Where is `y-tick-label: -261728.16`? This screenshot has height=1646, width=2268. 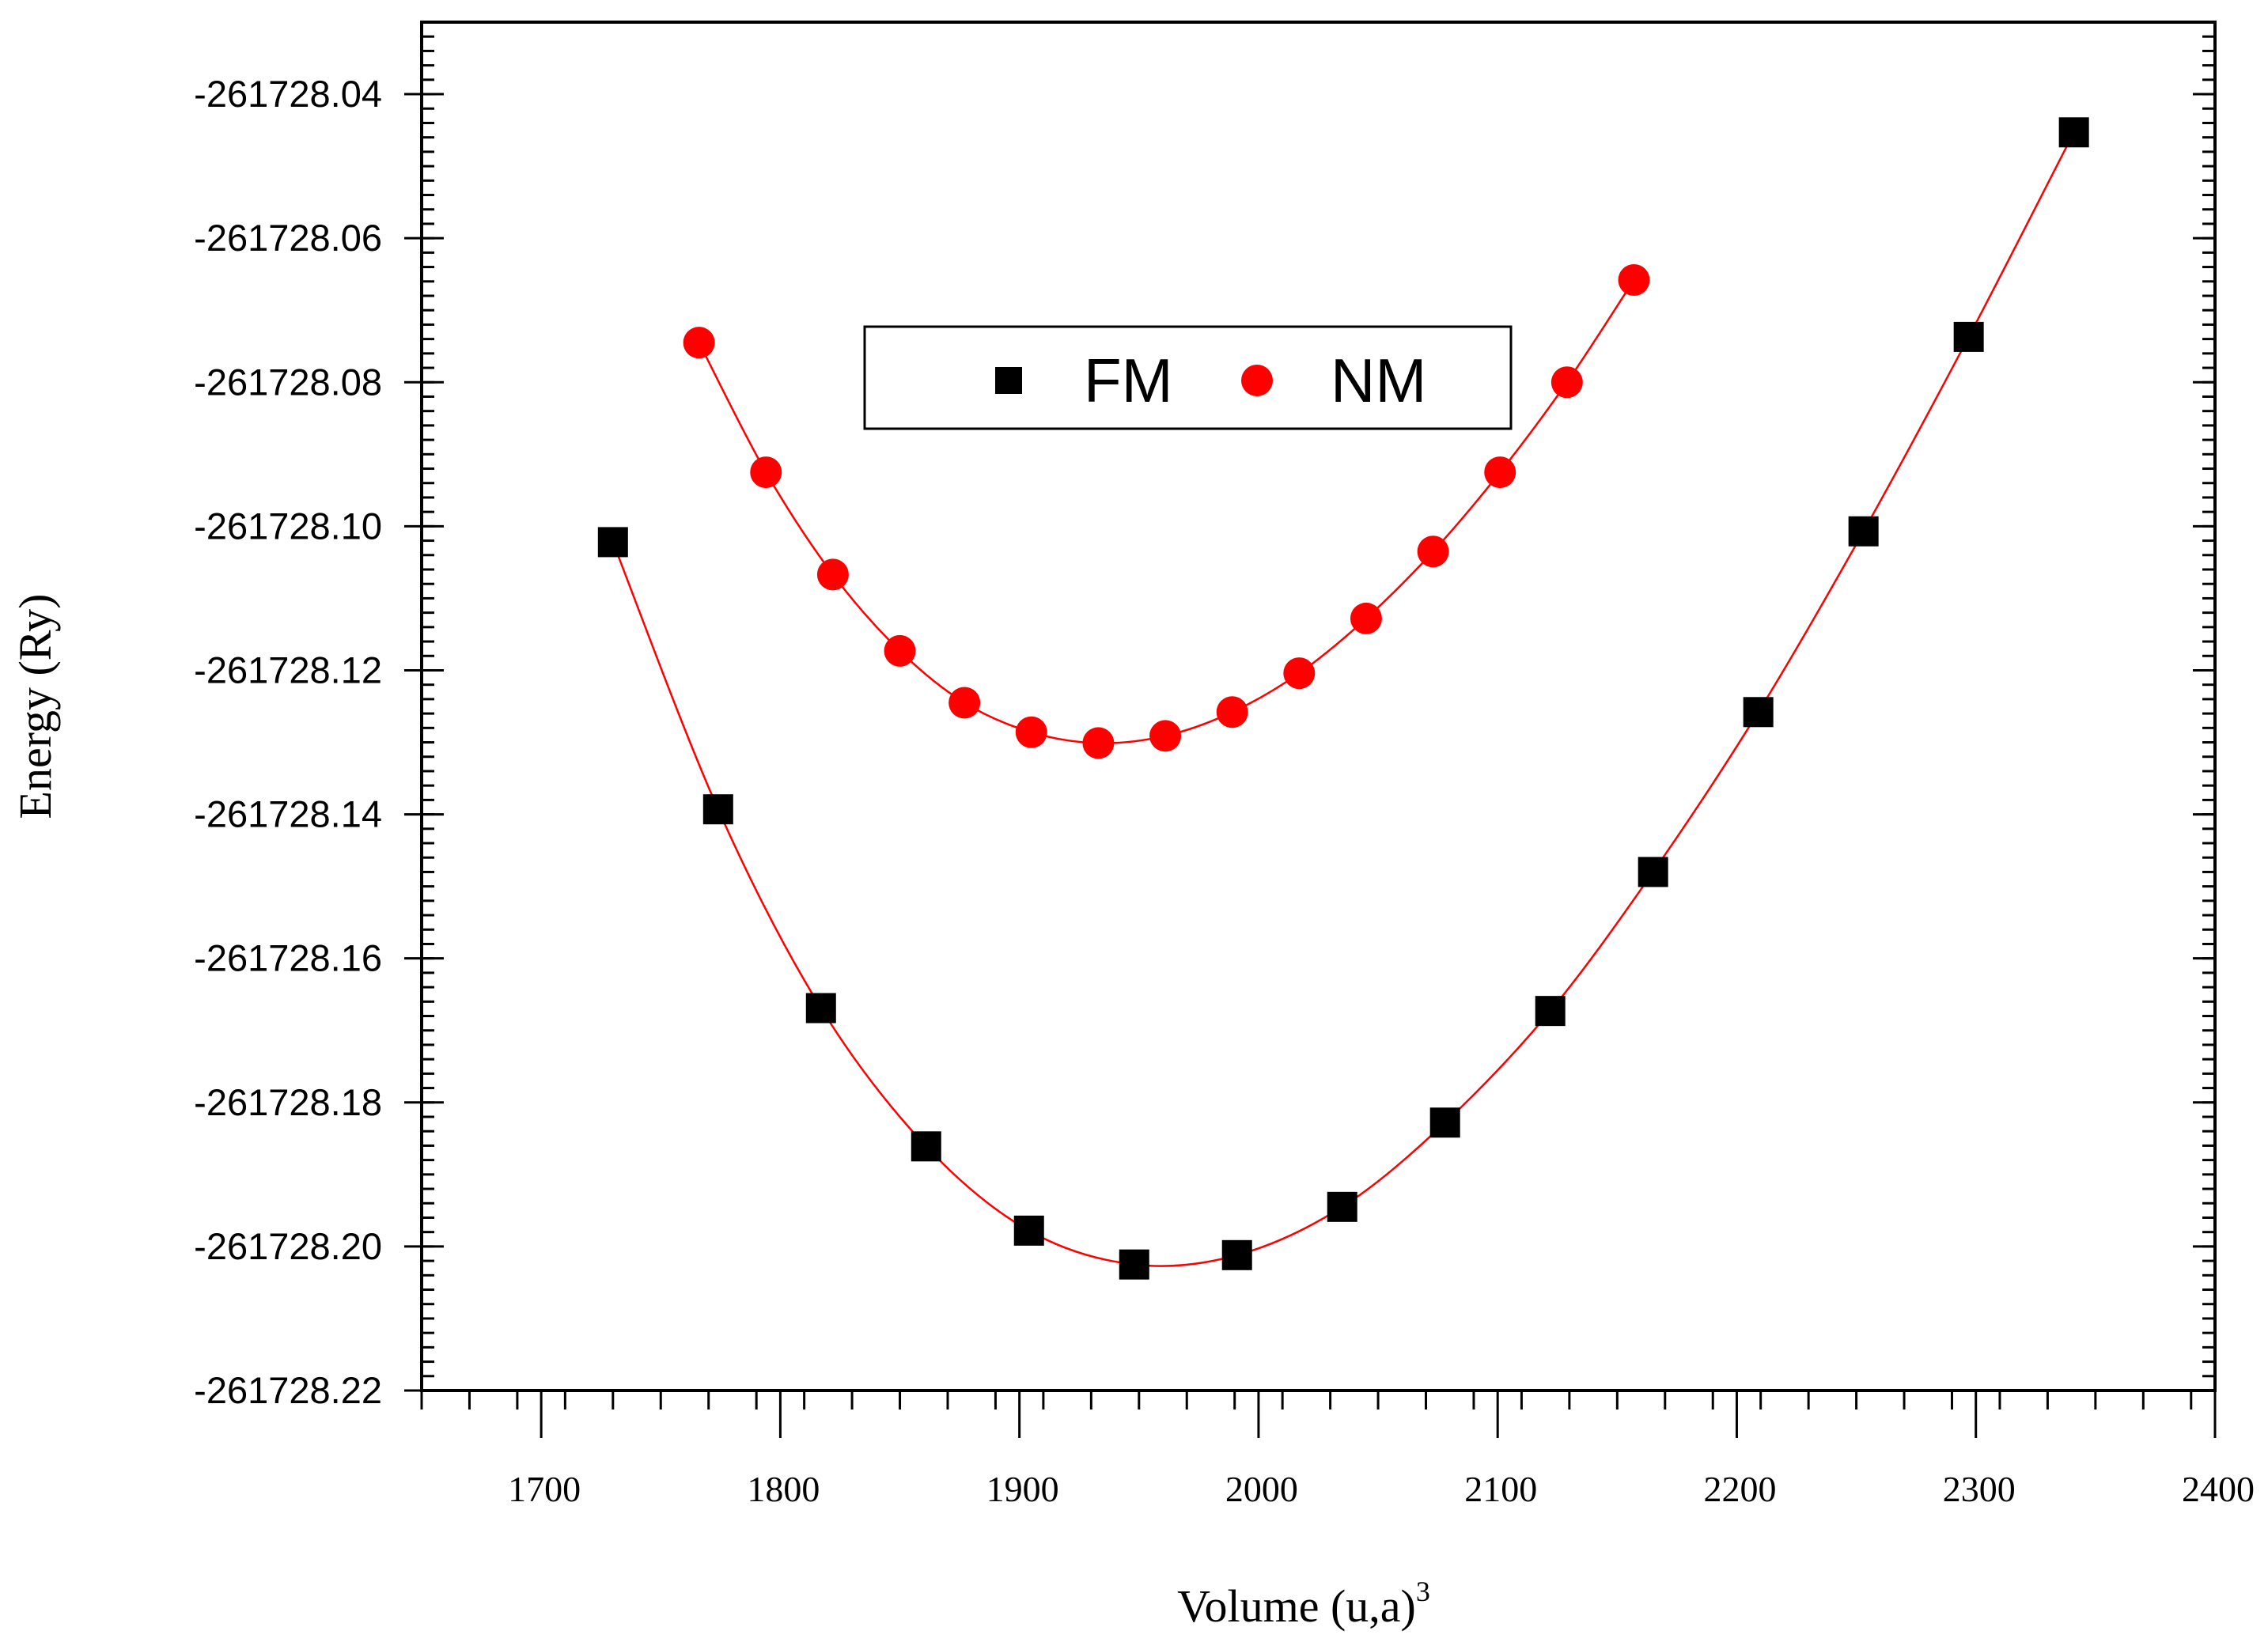
y-tick-label: -261728.16 is located at coordinates (288, 958).